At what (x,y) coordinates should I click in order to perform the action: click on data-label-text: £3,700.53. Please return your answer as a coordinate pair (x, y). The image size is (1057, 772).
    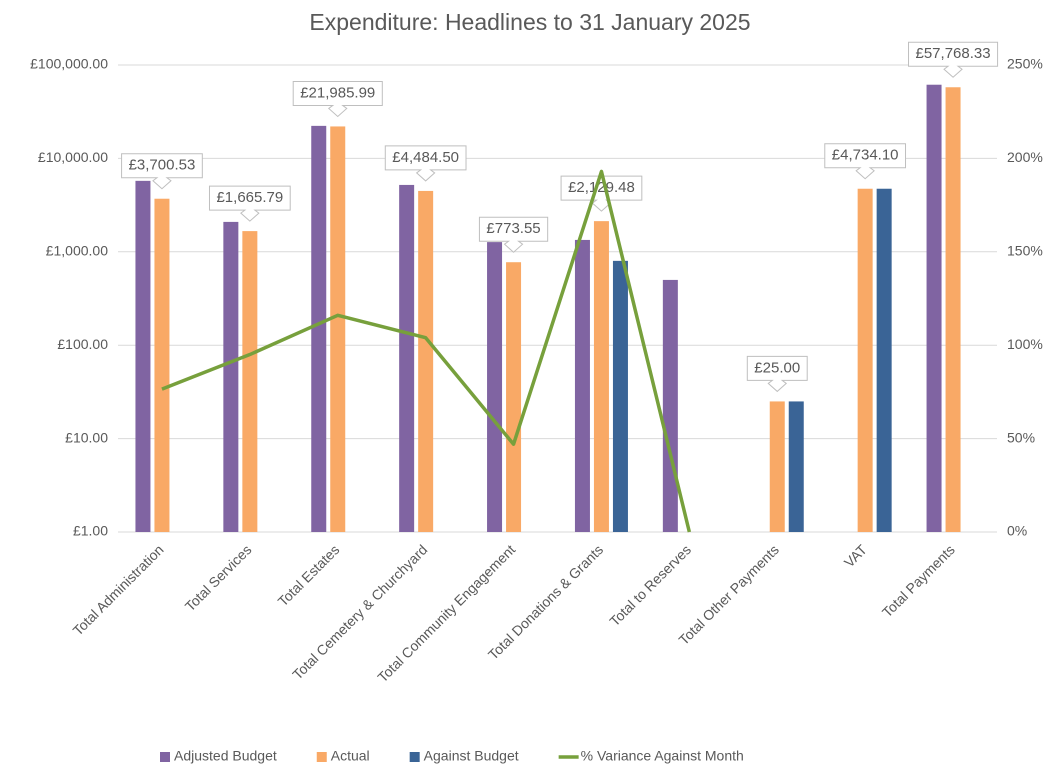
    Looking at the image, I should click on (162, 165).